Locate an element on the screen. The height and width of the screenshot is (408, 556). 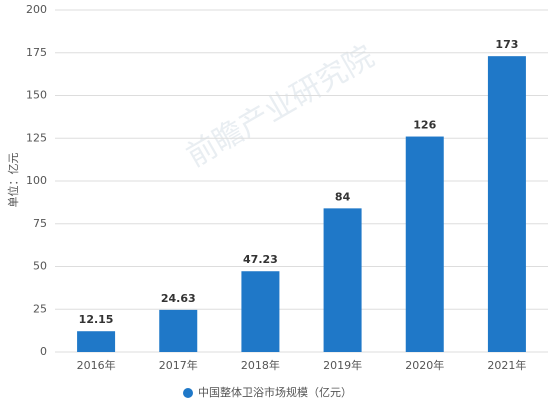
data-label: 24.63 is located at coordinates (178, 298).